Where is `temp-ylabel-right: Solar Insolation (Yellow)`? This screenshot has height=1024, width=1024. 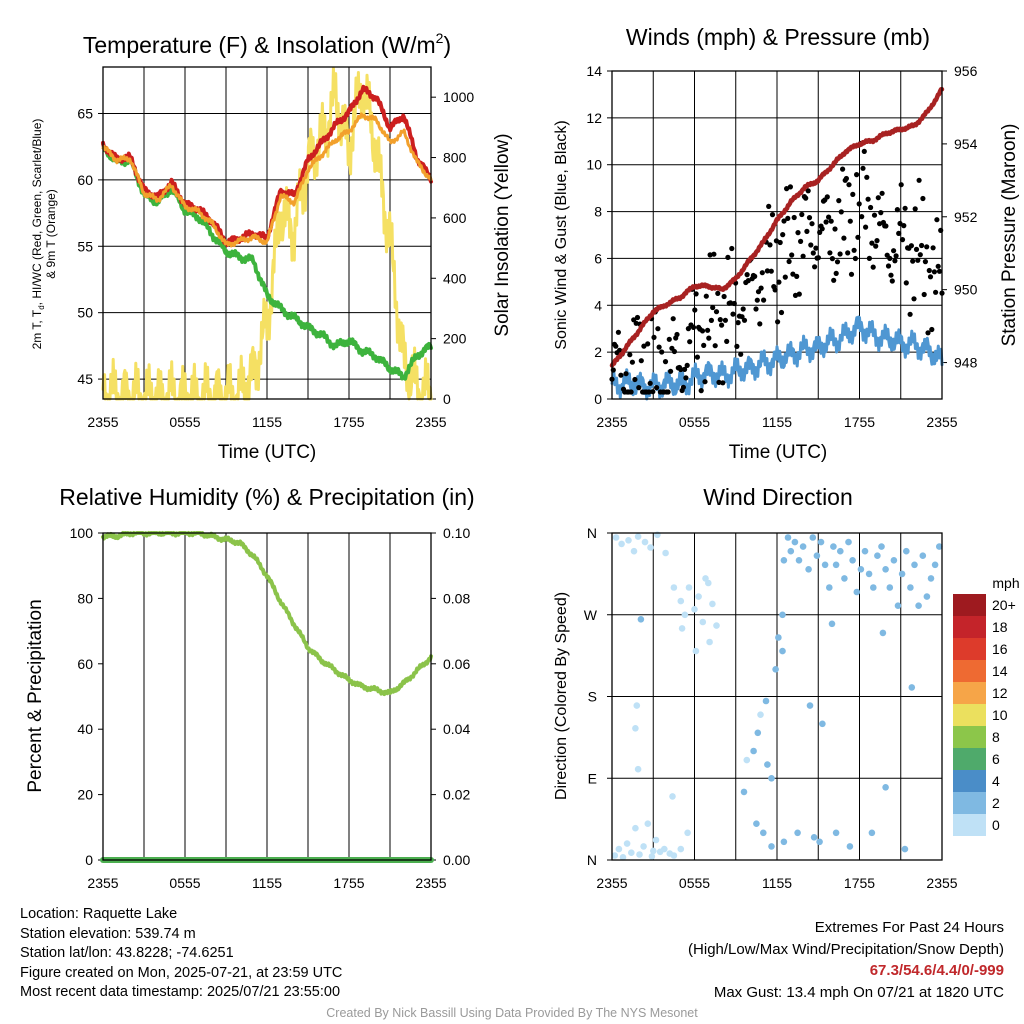 temp-ylabel-right: Solar Insolation (Yellow) is located at coordinates (502, 234).